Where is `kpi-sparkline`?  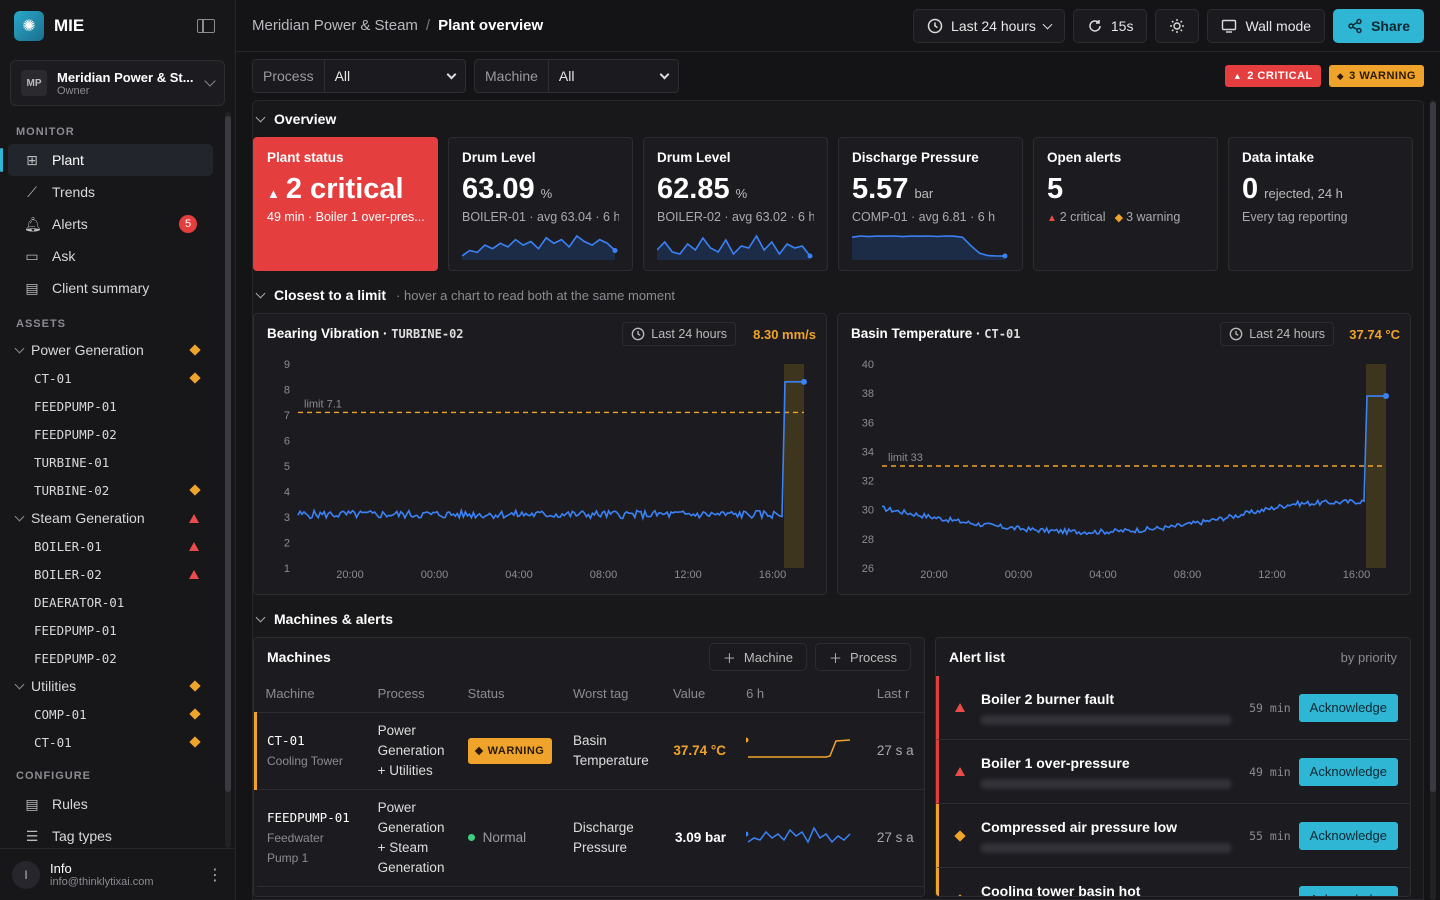 kpi-sparkline is located at coordinates (930, 247).